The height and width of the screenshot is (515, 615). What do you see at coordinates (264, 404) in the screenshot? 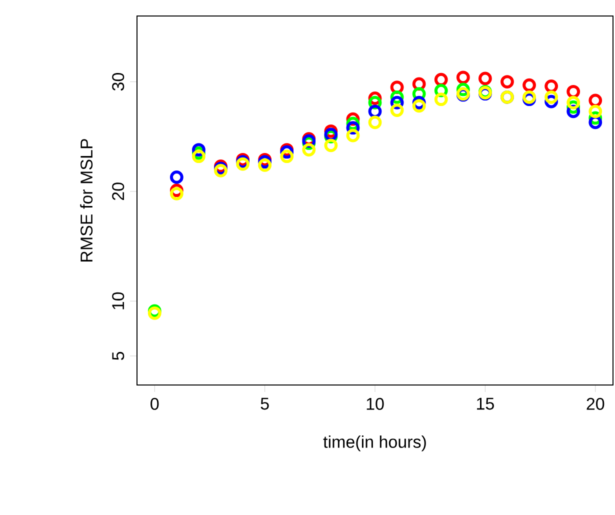
I see `x-tick-label: 5` at bounding box center [264, 404].